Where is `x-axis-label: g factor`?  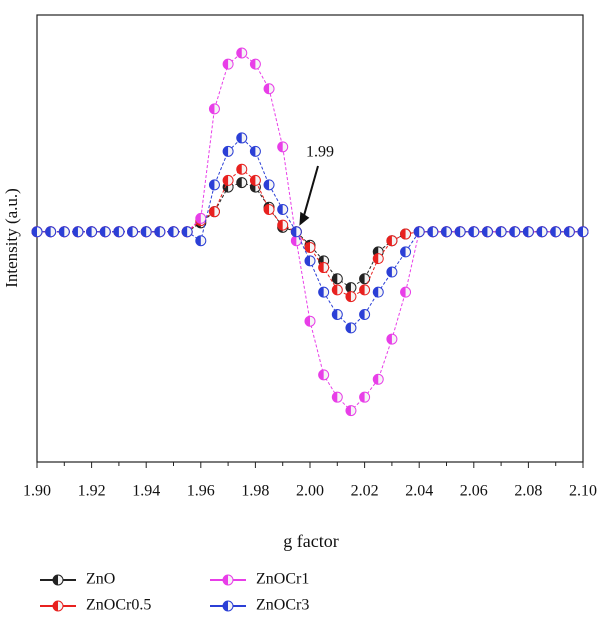 x-axis-label: g factor is located at coordinates (310, 541).